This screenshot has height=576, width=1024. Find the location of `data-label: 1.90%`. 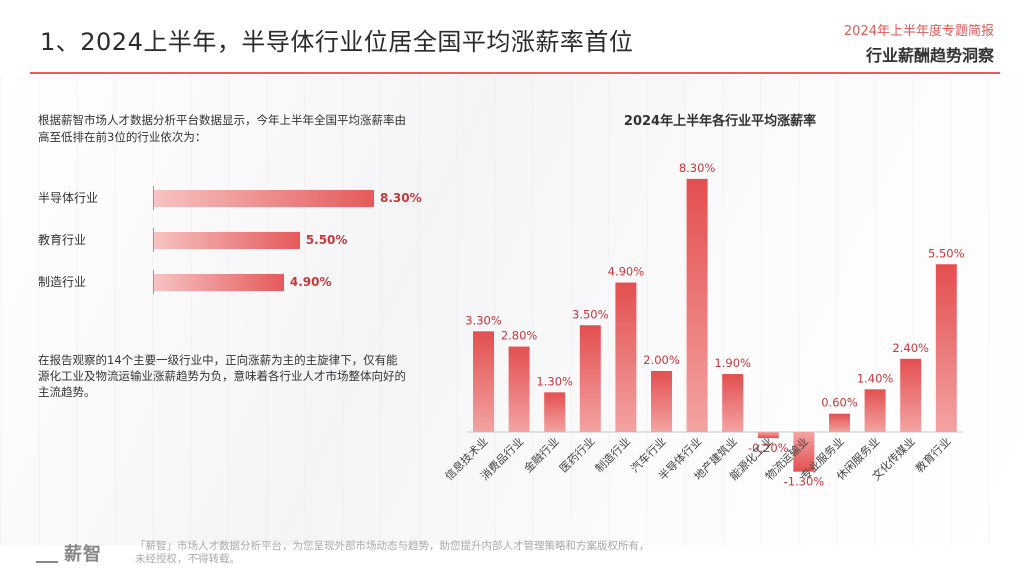

data-label: 1.90% is located at coordinates (732, 363).